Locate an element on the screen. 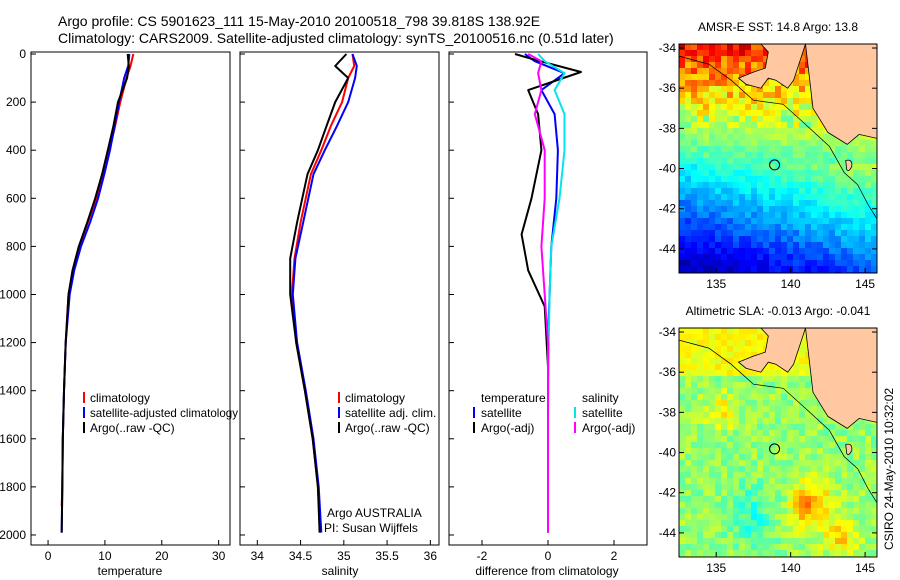  legend-satellite-label: satellite adj. clim. is located at coordinates (390, 413).